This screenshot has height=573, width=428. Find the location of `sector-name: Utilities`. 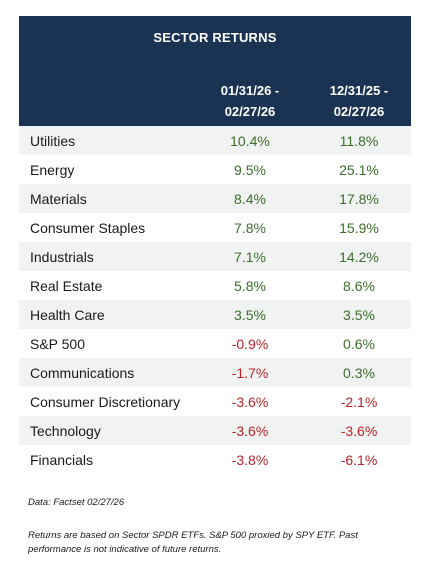

sector-name: Utilities is located at coordinates (53, 141).